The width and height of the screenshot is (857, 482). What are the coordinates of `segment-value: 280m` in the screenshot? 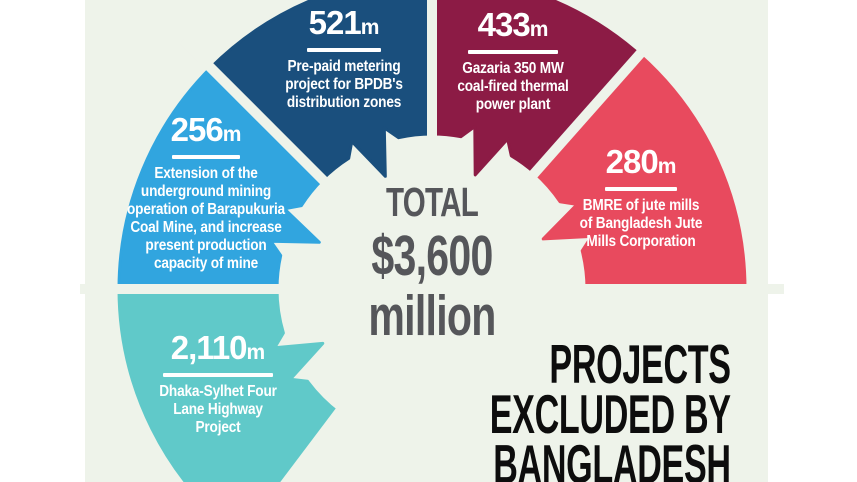 It's located at (641, 161).